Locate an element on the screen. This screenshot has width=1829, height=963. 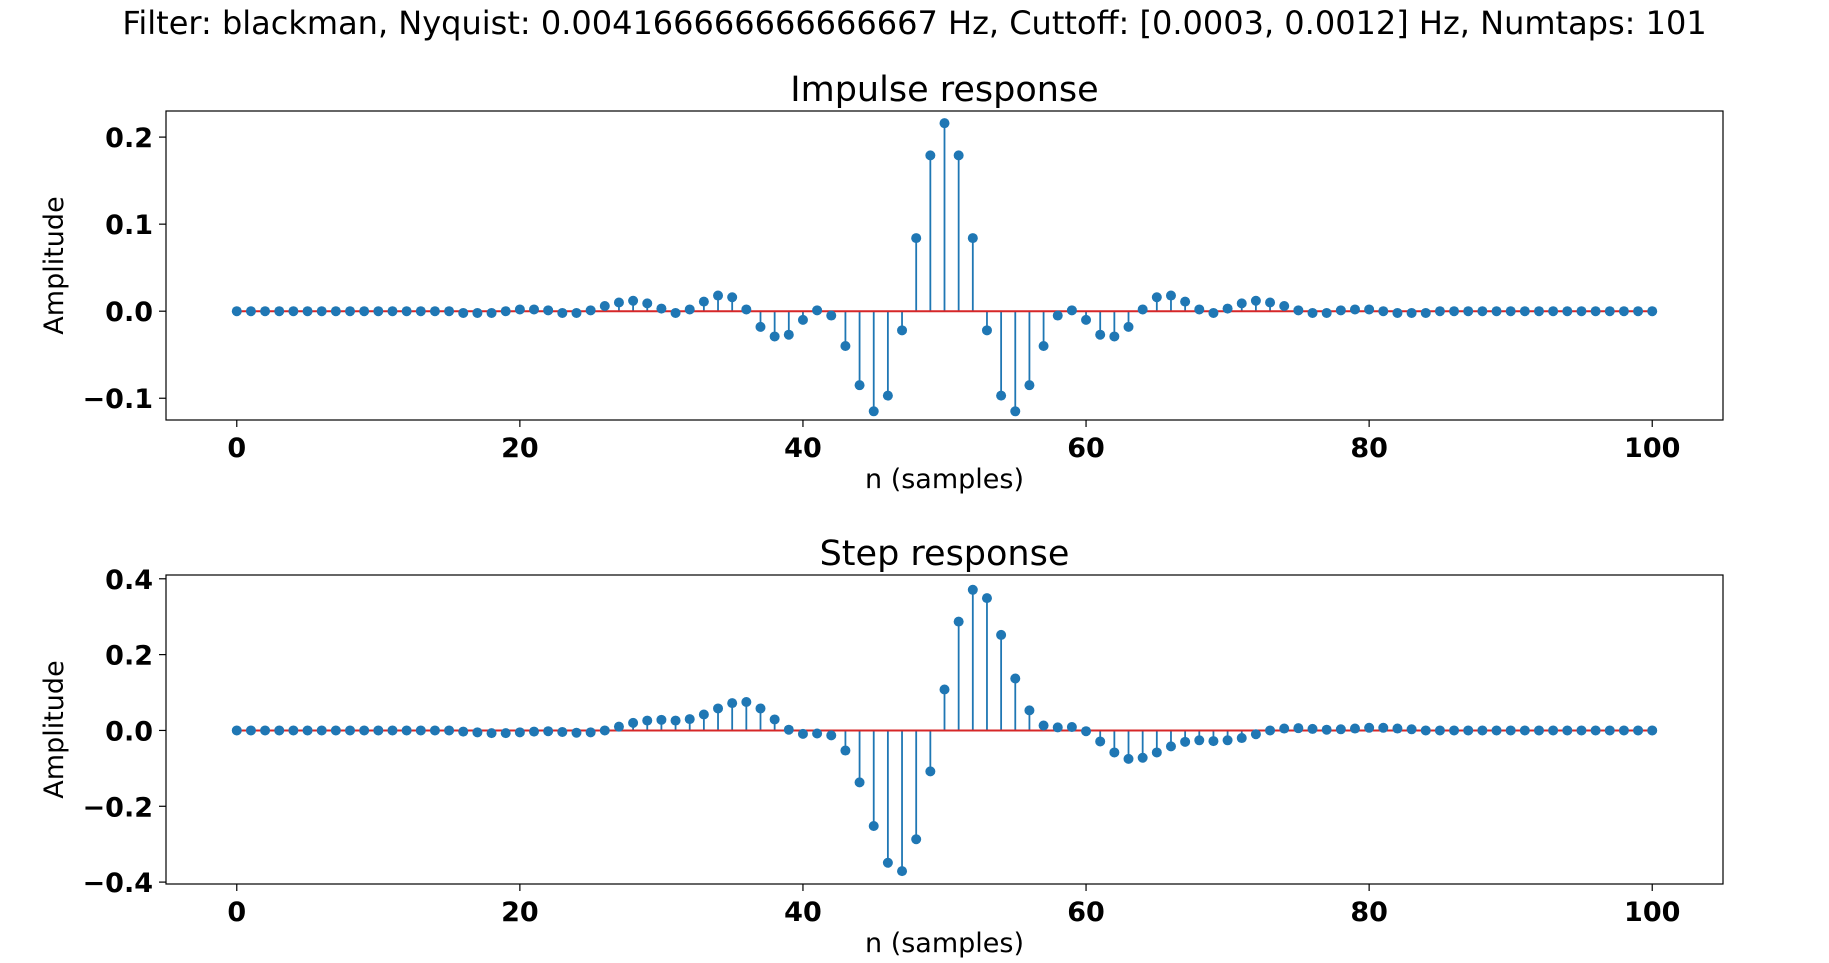
step-ytick-label: 0.0 is located at coordinates (129, 731).